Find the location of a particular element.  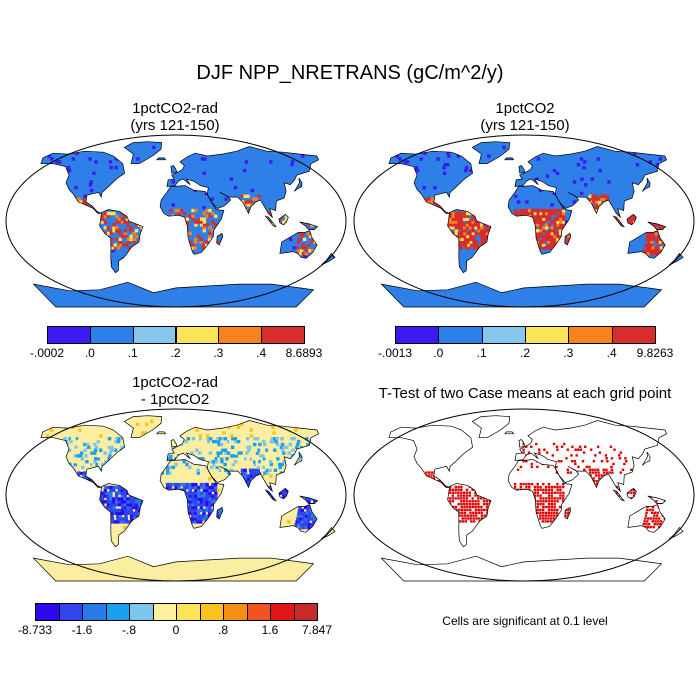

colorbar-diff-tick-label: 1.6 is located at coordinates (270, 630).